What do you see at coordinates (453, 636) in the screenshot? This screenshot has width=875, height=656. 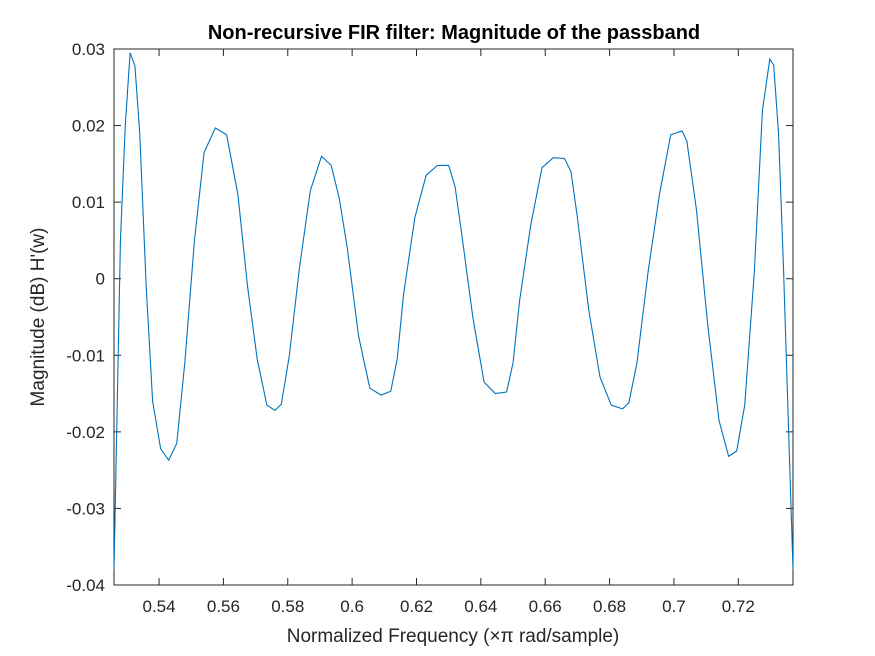 I see `x-axis-label: Normalized Frequency (×π rad/sample)` at bounding box center [453, 636].